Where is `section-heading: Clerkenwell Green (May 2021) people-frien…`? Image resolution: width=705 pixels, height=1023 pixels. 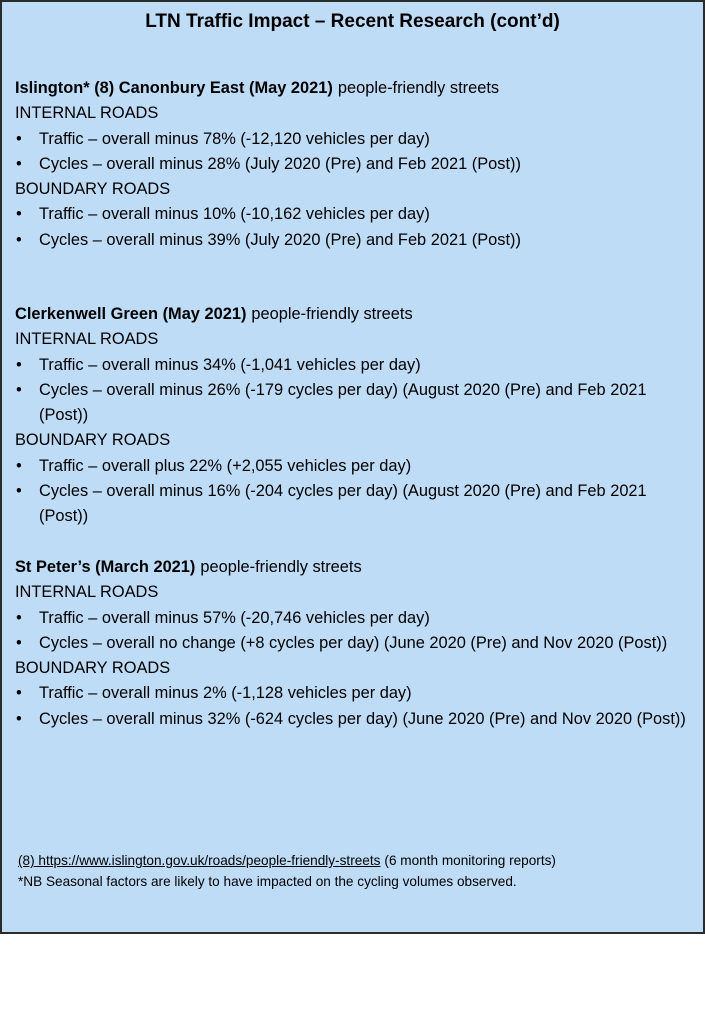
section-heading: Clerkenwell Green (May 2021) people-frien… is located at coordinates (355, 314).